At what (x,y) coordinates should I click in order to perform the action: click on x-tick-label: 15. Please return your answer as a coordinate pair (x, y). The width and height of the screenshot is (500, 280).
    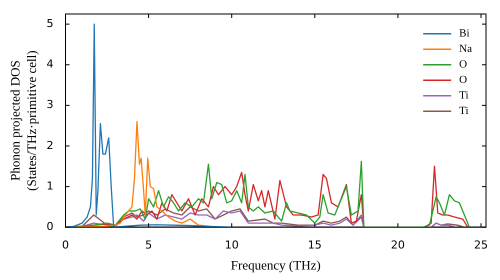
    Looking at the image, I should click on (315, 245).